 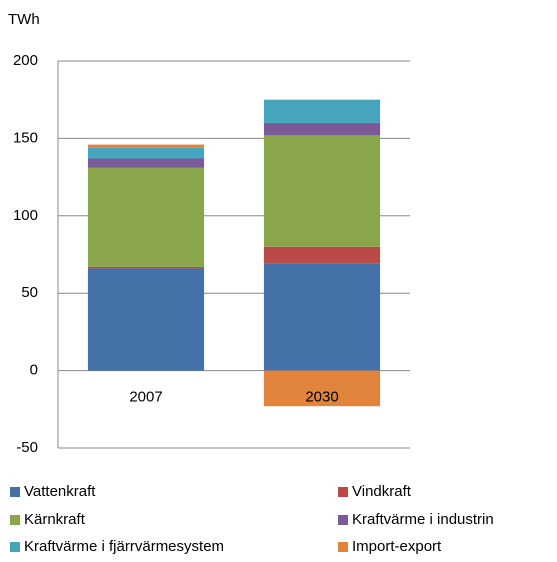 What do you see at coordinates (34, 370) in the screenshot?
I see `y-tick-label: 0` at bounding box center [34, 370].